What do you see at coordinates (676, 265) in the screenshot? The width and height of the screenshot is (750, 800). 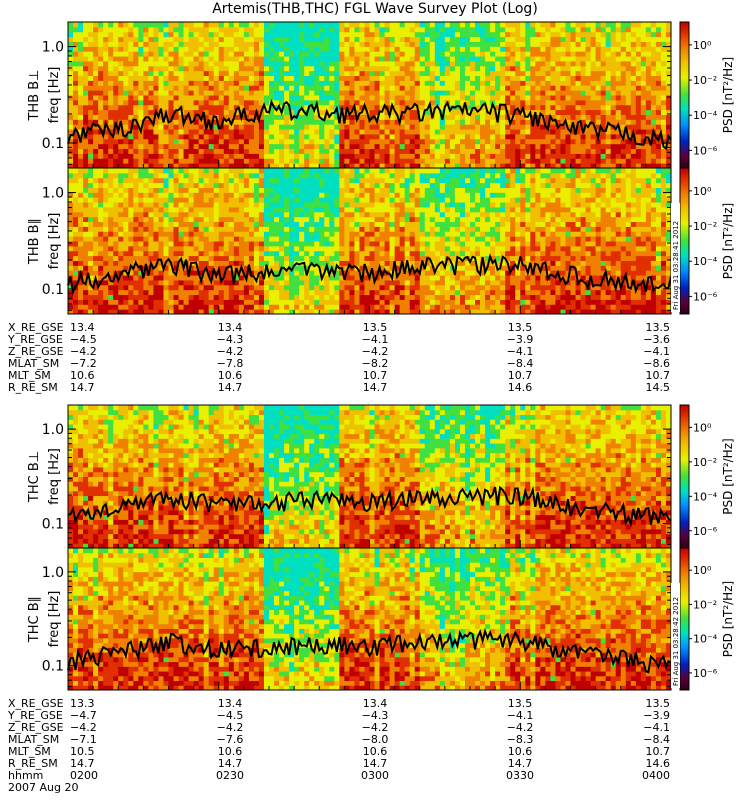 I see `timestamp-stamp: Fri Aug 31 03:28:41 2012` at bounding box center [676, 265].